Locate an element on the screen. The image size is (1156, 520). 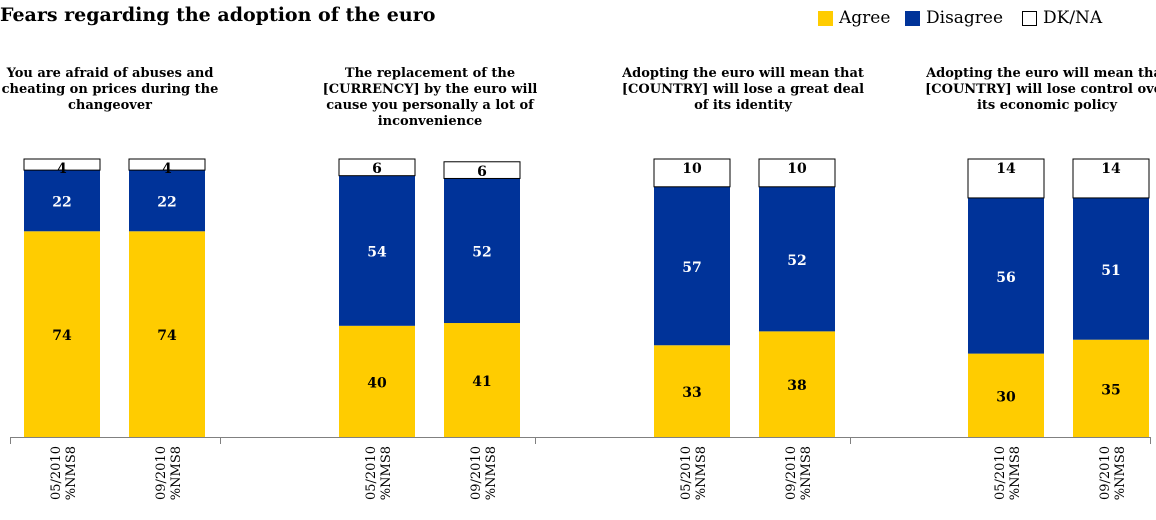
legend-swatch-agree is located at coordinates (825, 18).